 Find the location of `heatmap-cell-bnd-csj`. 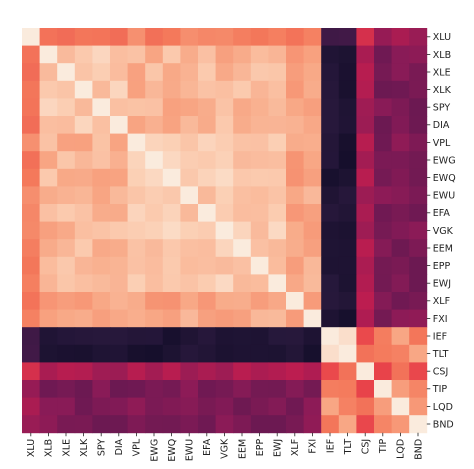

heatmap-cell-bnd-csj is located at coordinates (365, 424).